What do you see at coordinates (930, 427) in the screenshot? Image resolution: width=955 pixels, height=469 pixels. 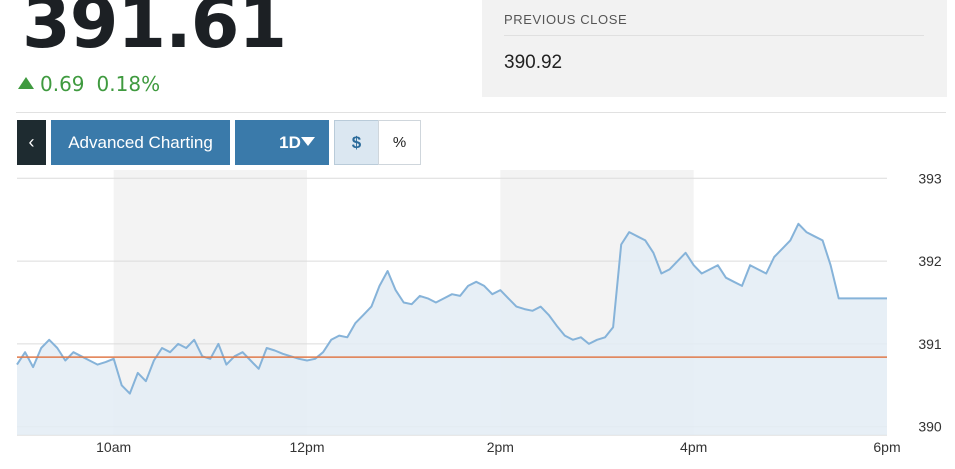 I see `y-tick-label: 390` at bounding box center [930, 427].